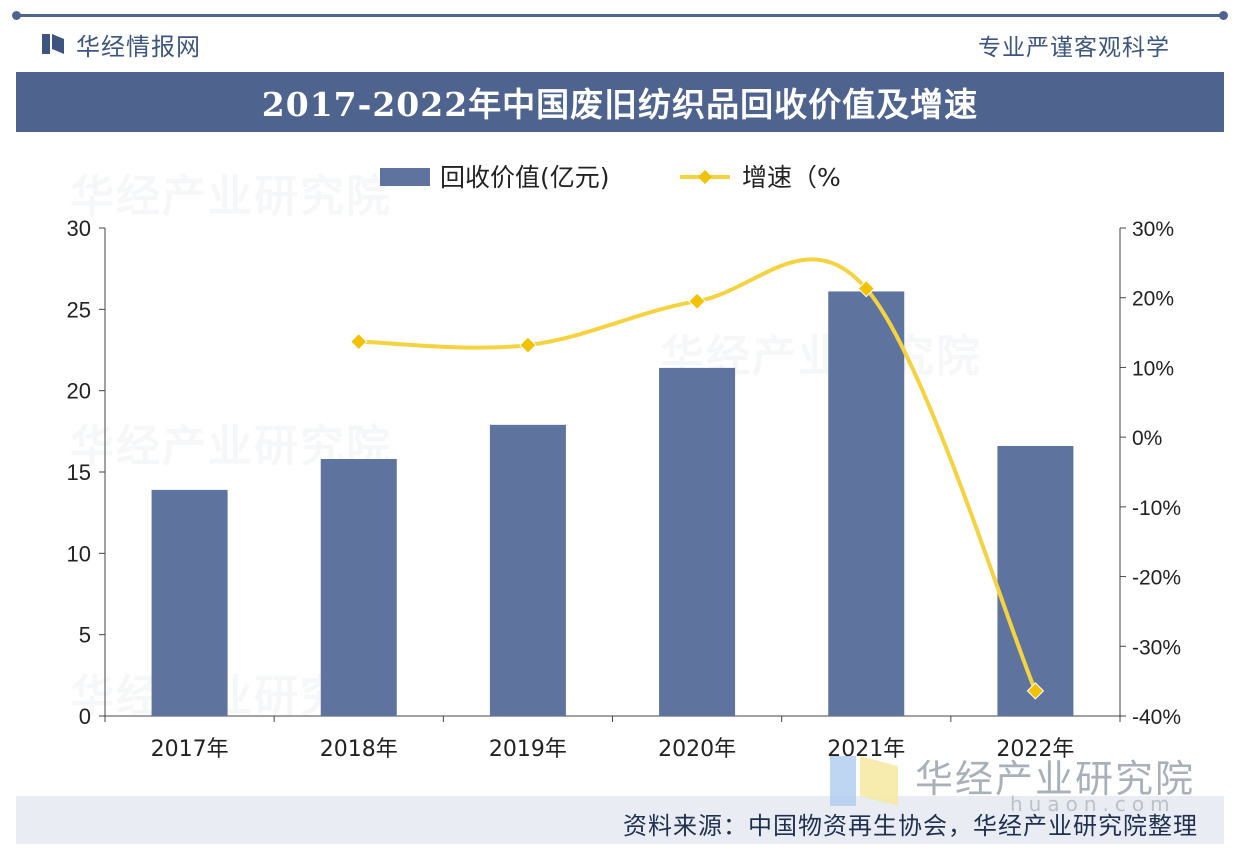 Image resolution: width=1242 pixels, height=862 pixels. Describe the element at coordinates (79, 228) in the screenshot. I see `y-left-tick-label: 30` at that location.